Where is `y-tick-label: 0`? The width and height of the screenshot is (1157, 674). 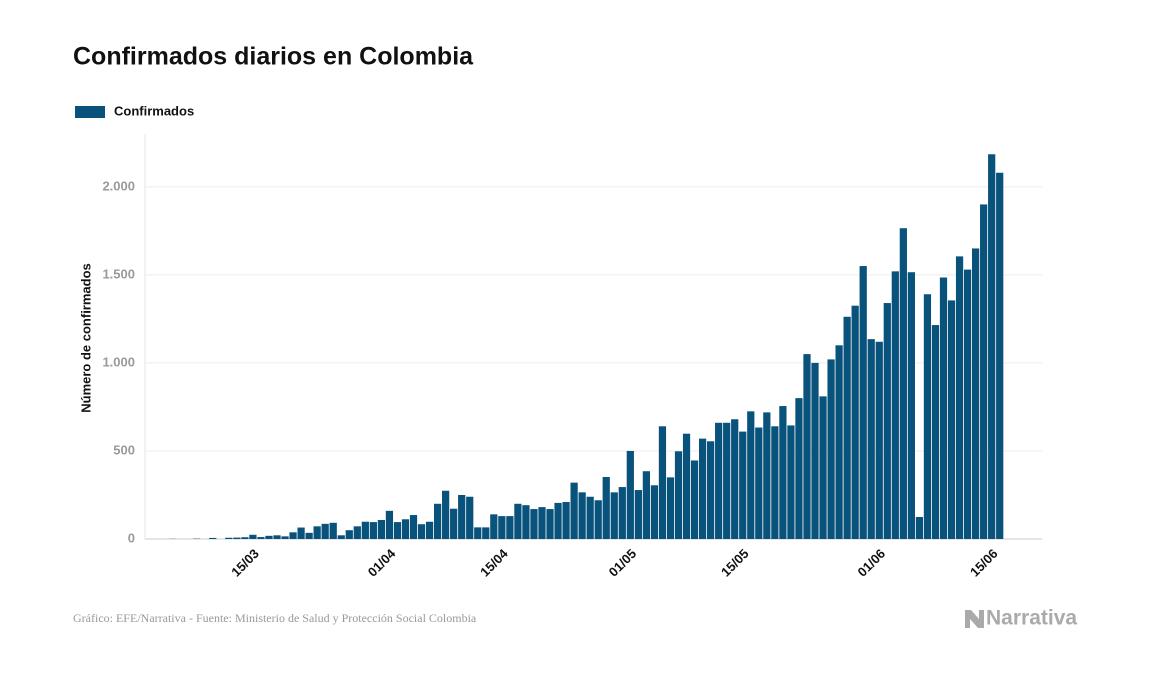
y-tick-label: 0 is located at coordinates (131, 537).